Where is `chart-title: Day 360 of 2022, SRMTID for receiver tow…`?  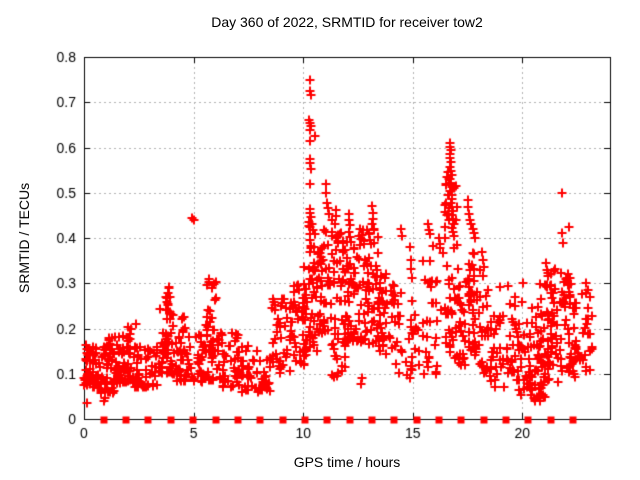 chart-title: Day 360 of 2022, SRMTID for receiver tow… is located at coordinates (347, 22).